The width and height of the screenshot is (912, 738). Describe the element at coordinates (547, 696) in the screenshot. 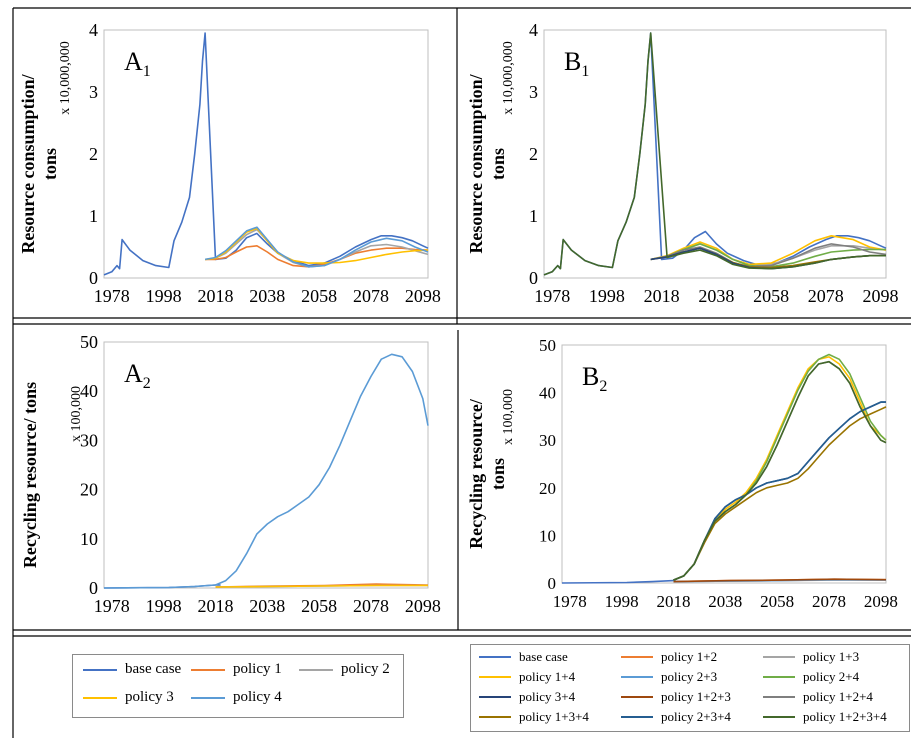

I see `legend-label: policy 3+4` at that location.